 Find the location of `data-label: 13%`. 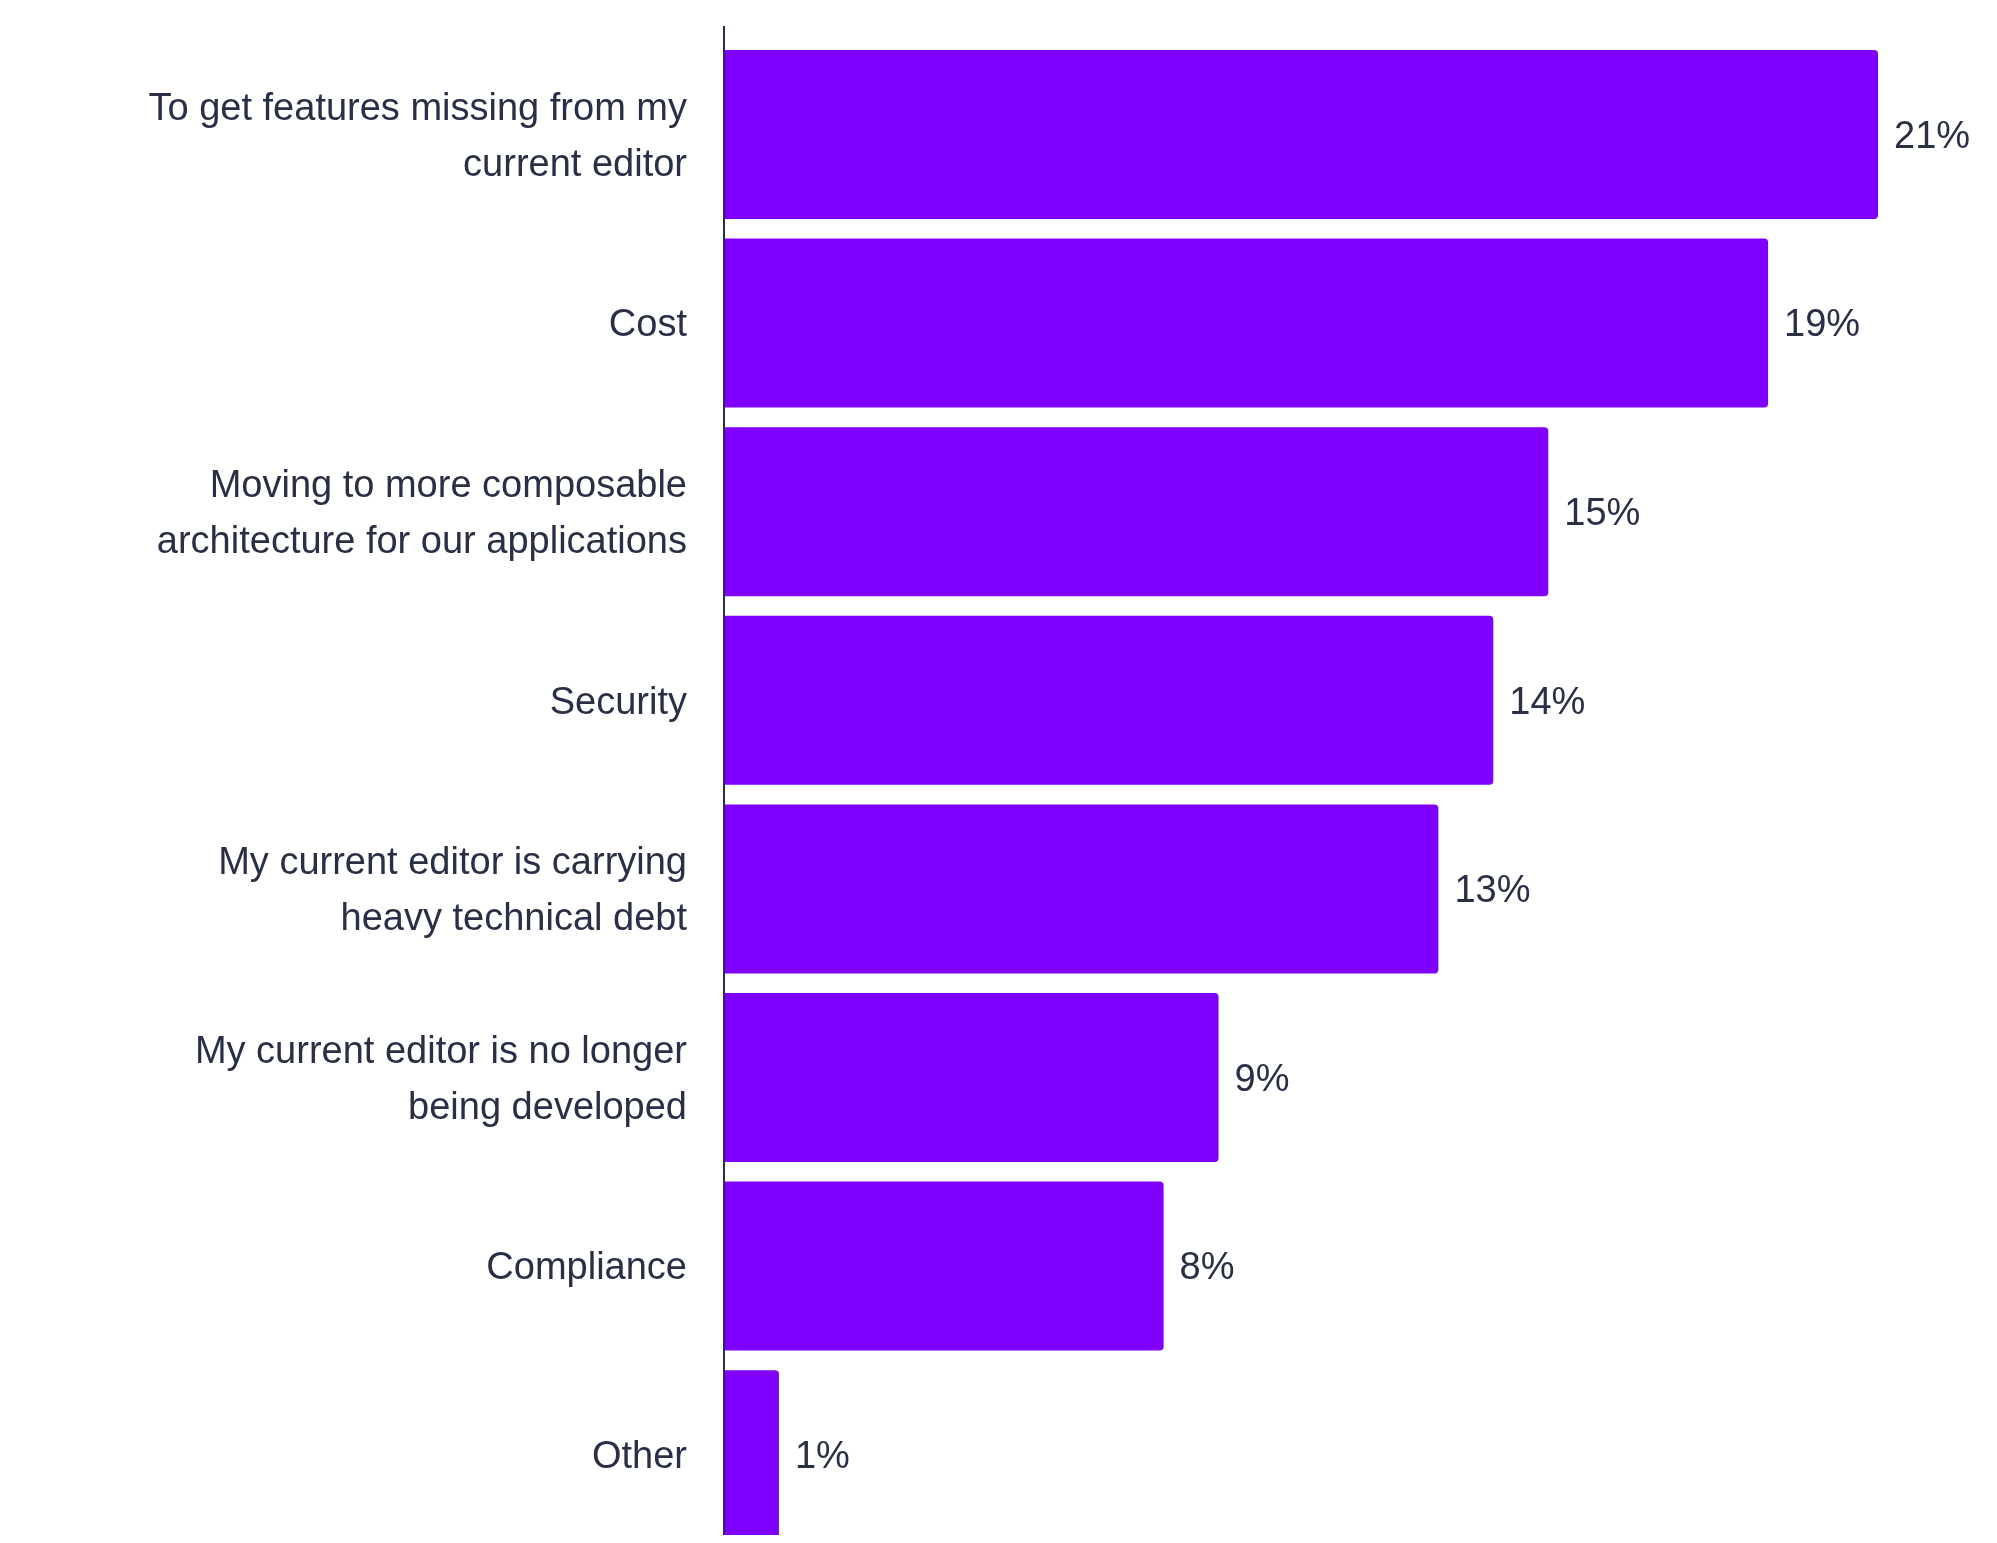

data-label: 13% is located at coordinates (1492, 889).